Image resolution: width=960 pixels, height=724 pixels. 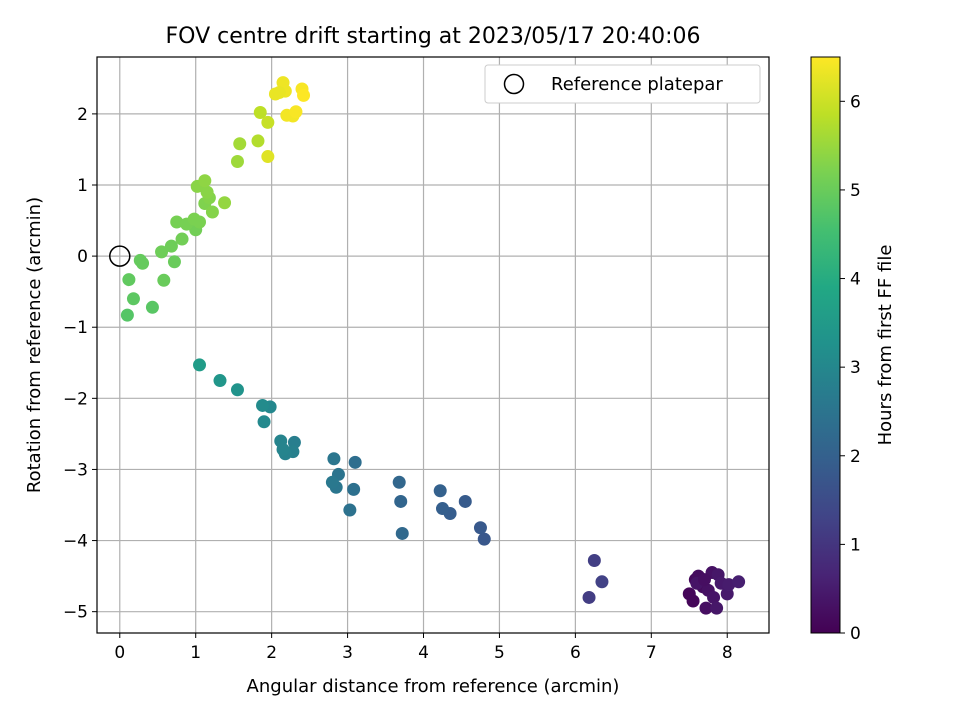 I want to click on colorbar: 0 1 2 3 4 5 6 Hours from first FF file, so click(x=853, y=350).